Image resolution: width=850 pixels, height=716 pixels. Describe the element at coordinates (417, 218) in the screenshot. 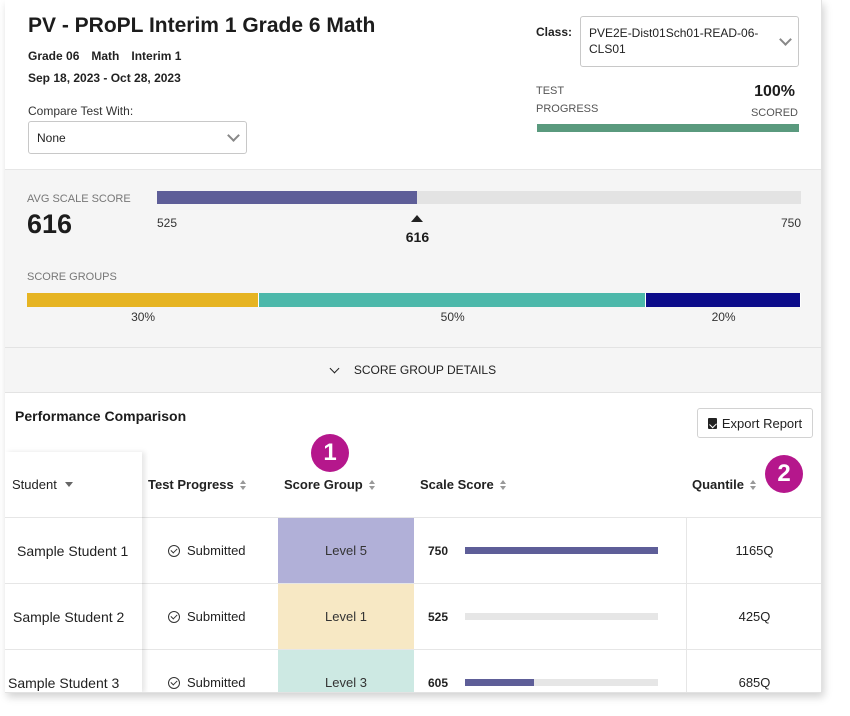

I see `avg-marker-icon` at that location.